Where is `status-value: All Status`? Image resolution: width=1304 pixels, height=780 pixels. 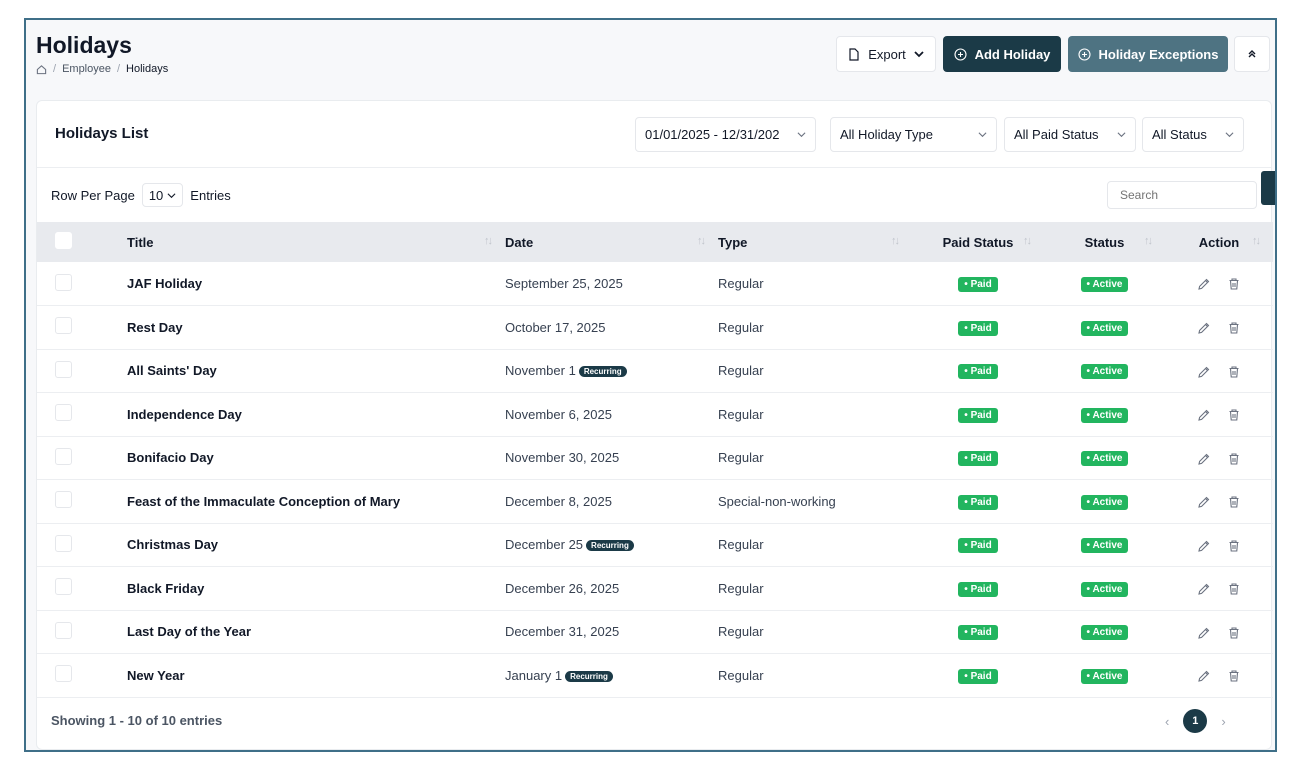
status-value: All Status is located at coordinates (1179, 134).